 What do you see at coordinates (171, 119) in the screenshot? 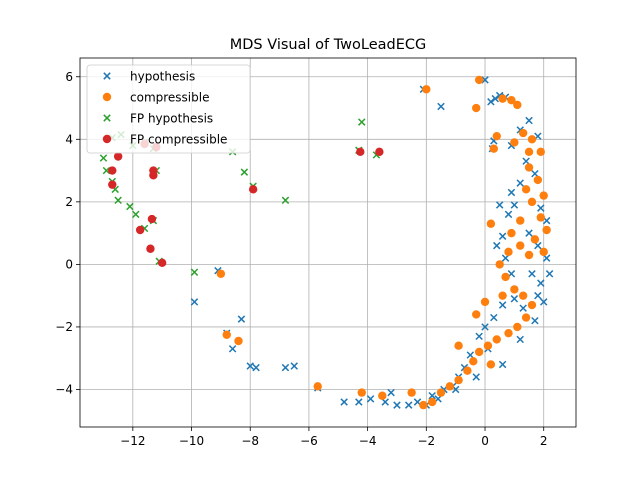
I see `legend-label: FP hypothesis` at bounding box center [171, 119].